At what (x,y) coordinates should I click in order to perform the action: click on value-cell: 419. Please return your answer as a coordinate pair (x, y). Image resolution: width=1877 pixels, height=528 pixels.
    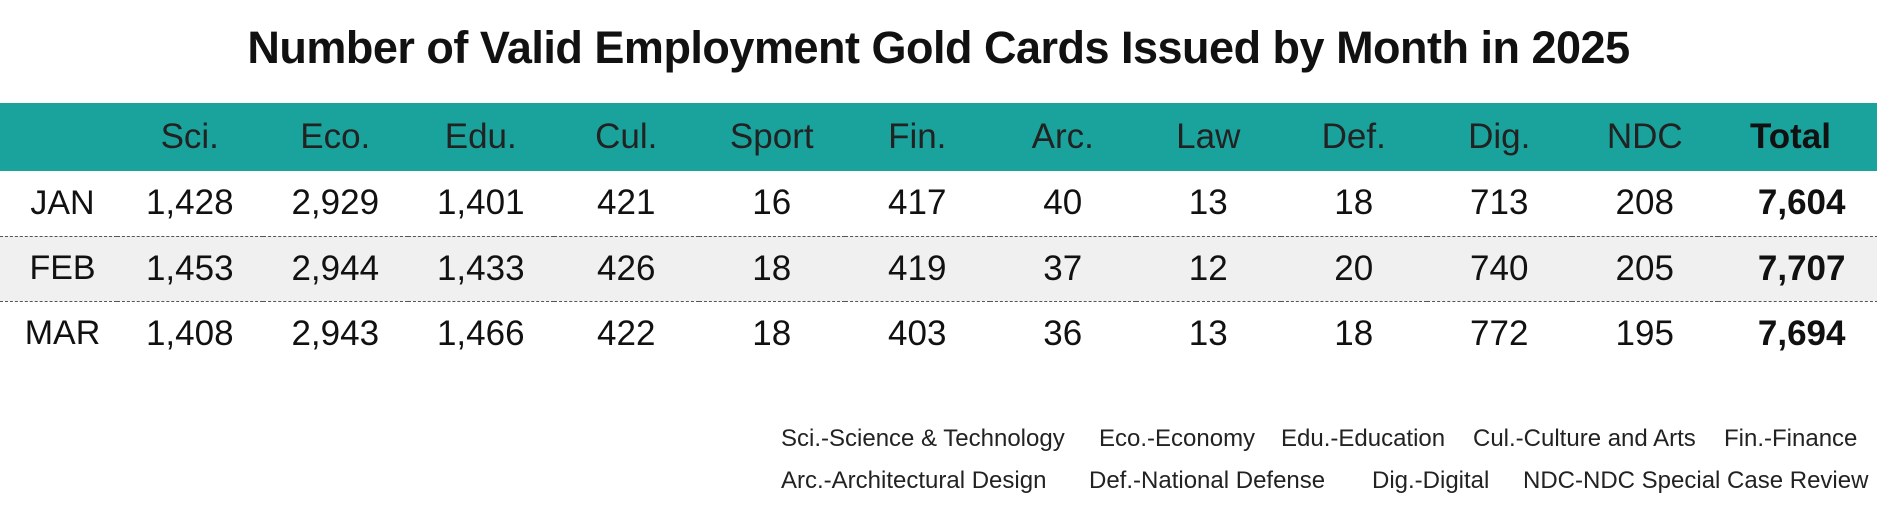
    Looking at the image, I should click on (917, 268).